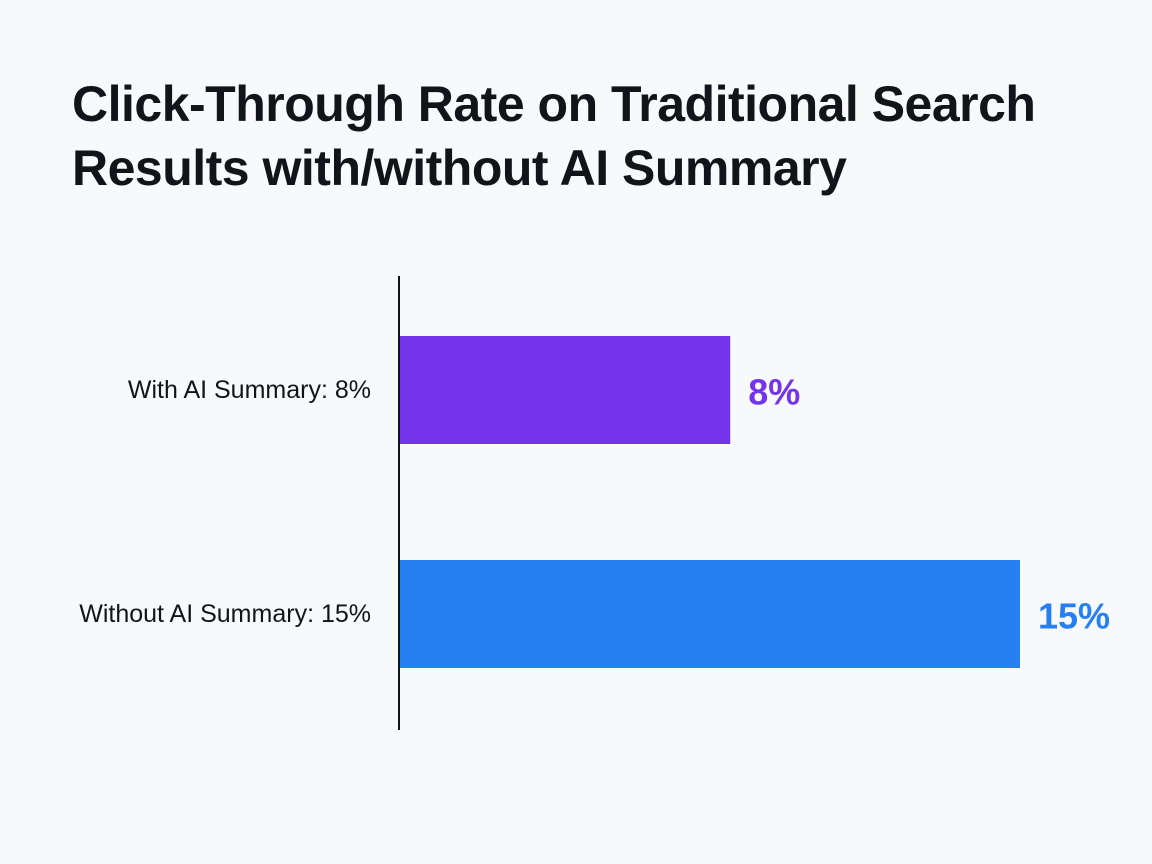  What do you see at coordinates (225, 614) in the screenshot?
I see `category-label: Without AI Summary: 15%` at bounding box center [225, 614].